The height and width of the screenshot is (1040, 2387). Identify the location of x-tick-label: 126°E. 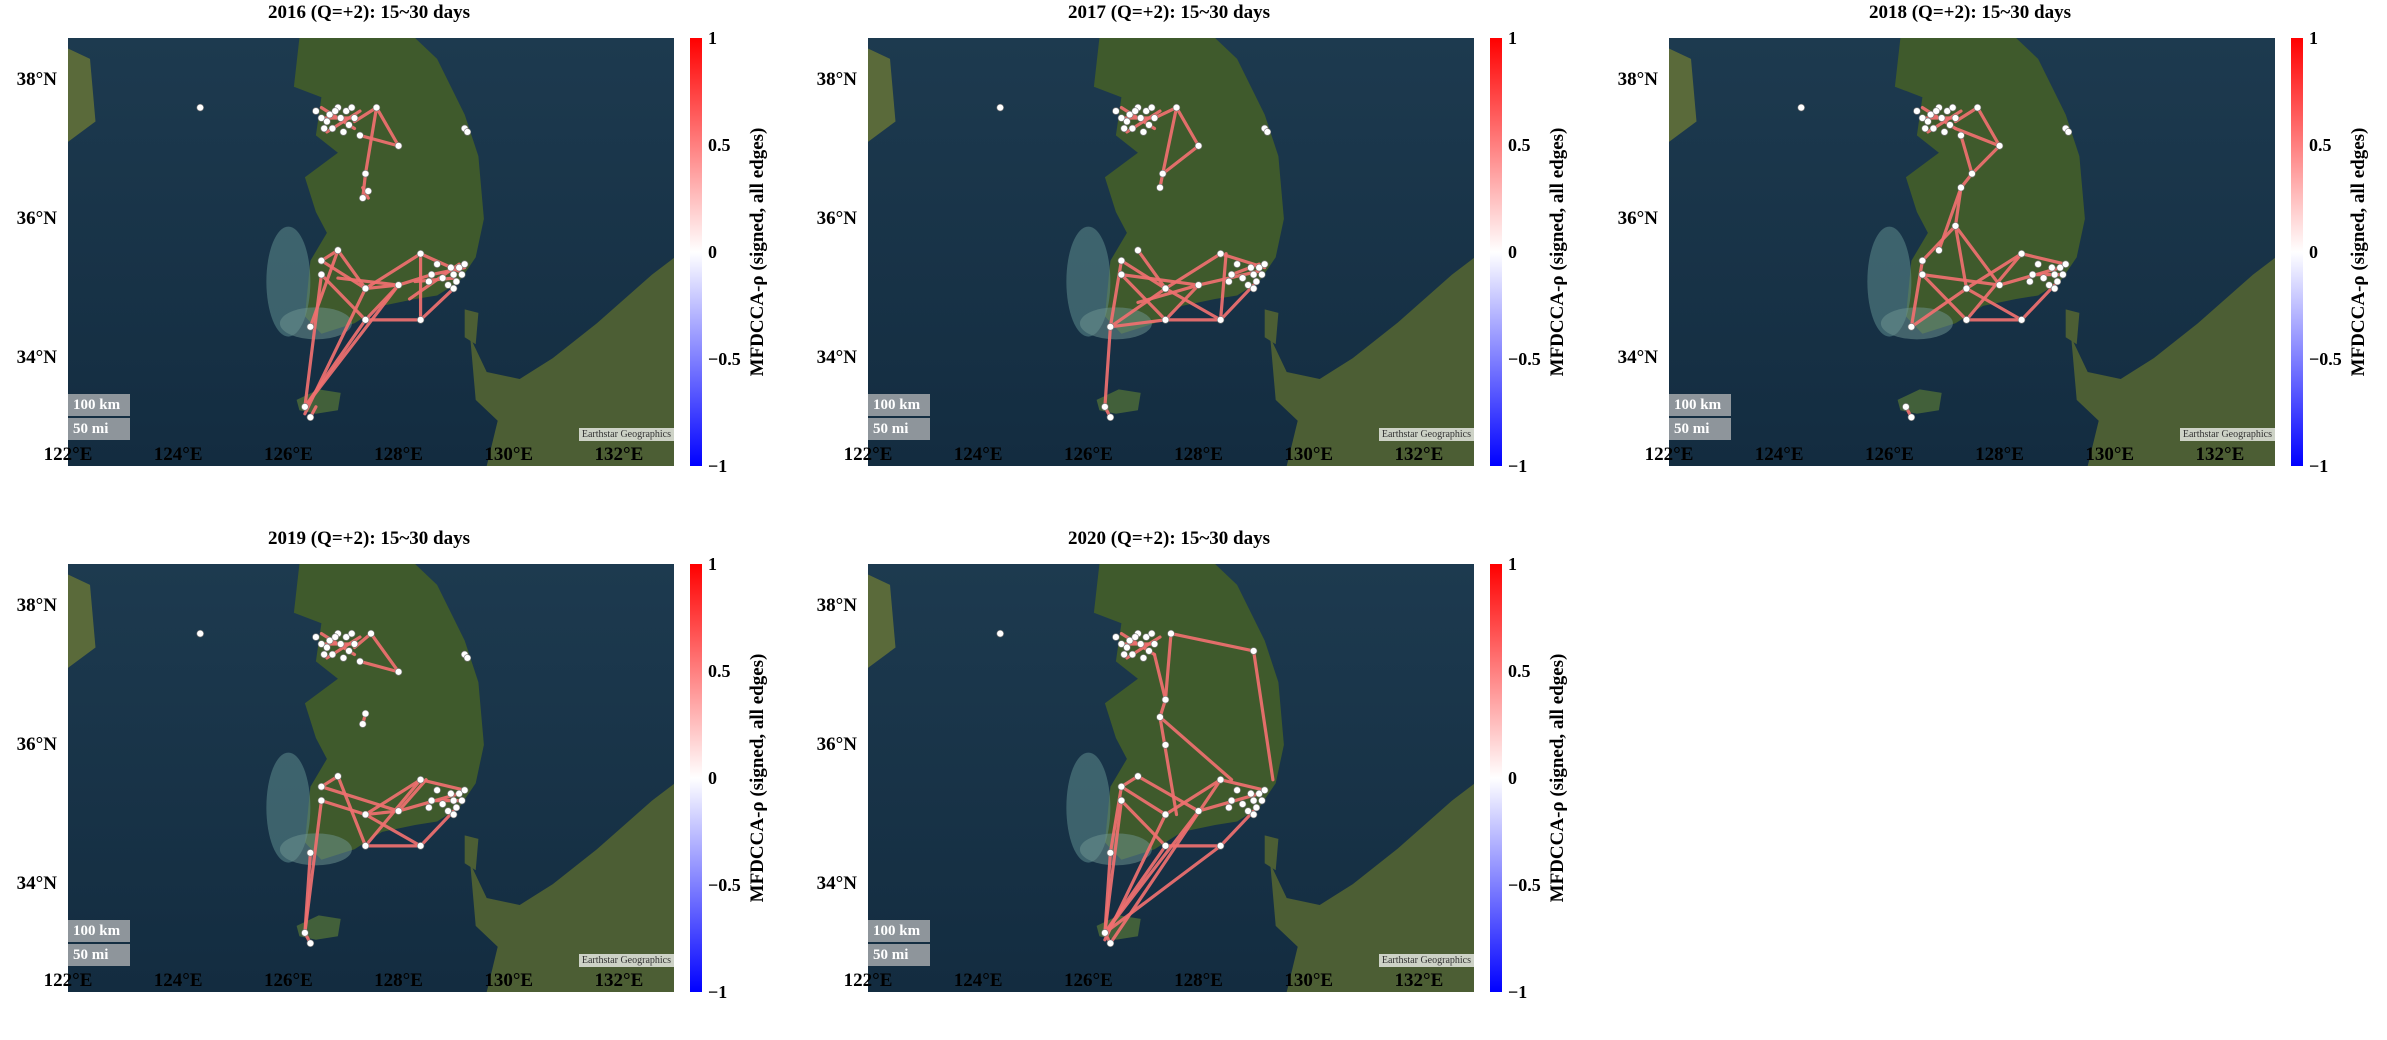
(288, 980).